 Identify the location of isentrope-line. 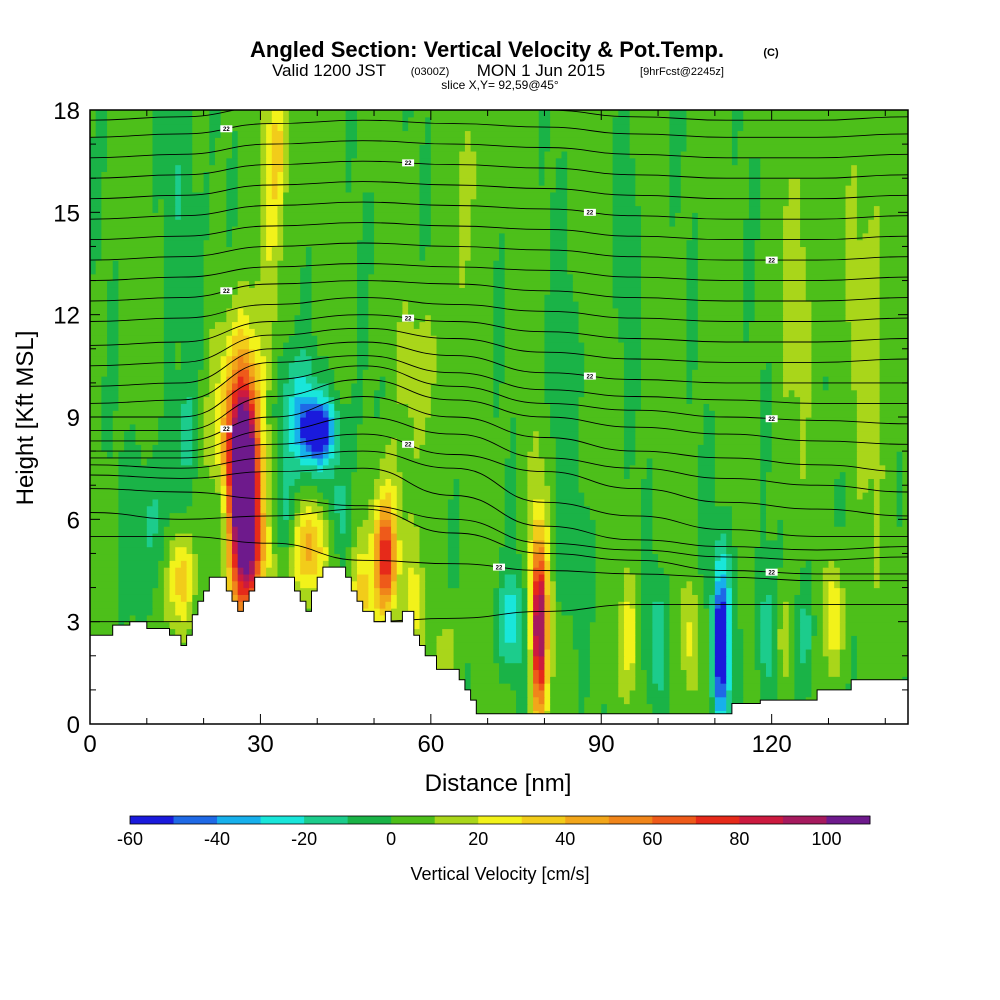
(499, 210).